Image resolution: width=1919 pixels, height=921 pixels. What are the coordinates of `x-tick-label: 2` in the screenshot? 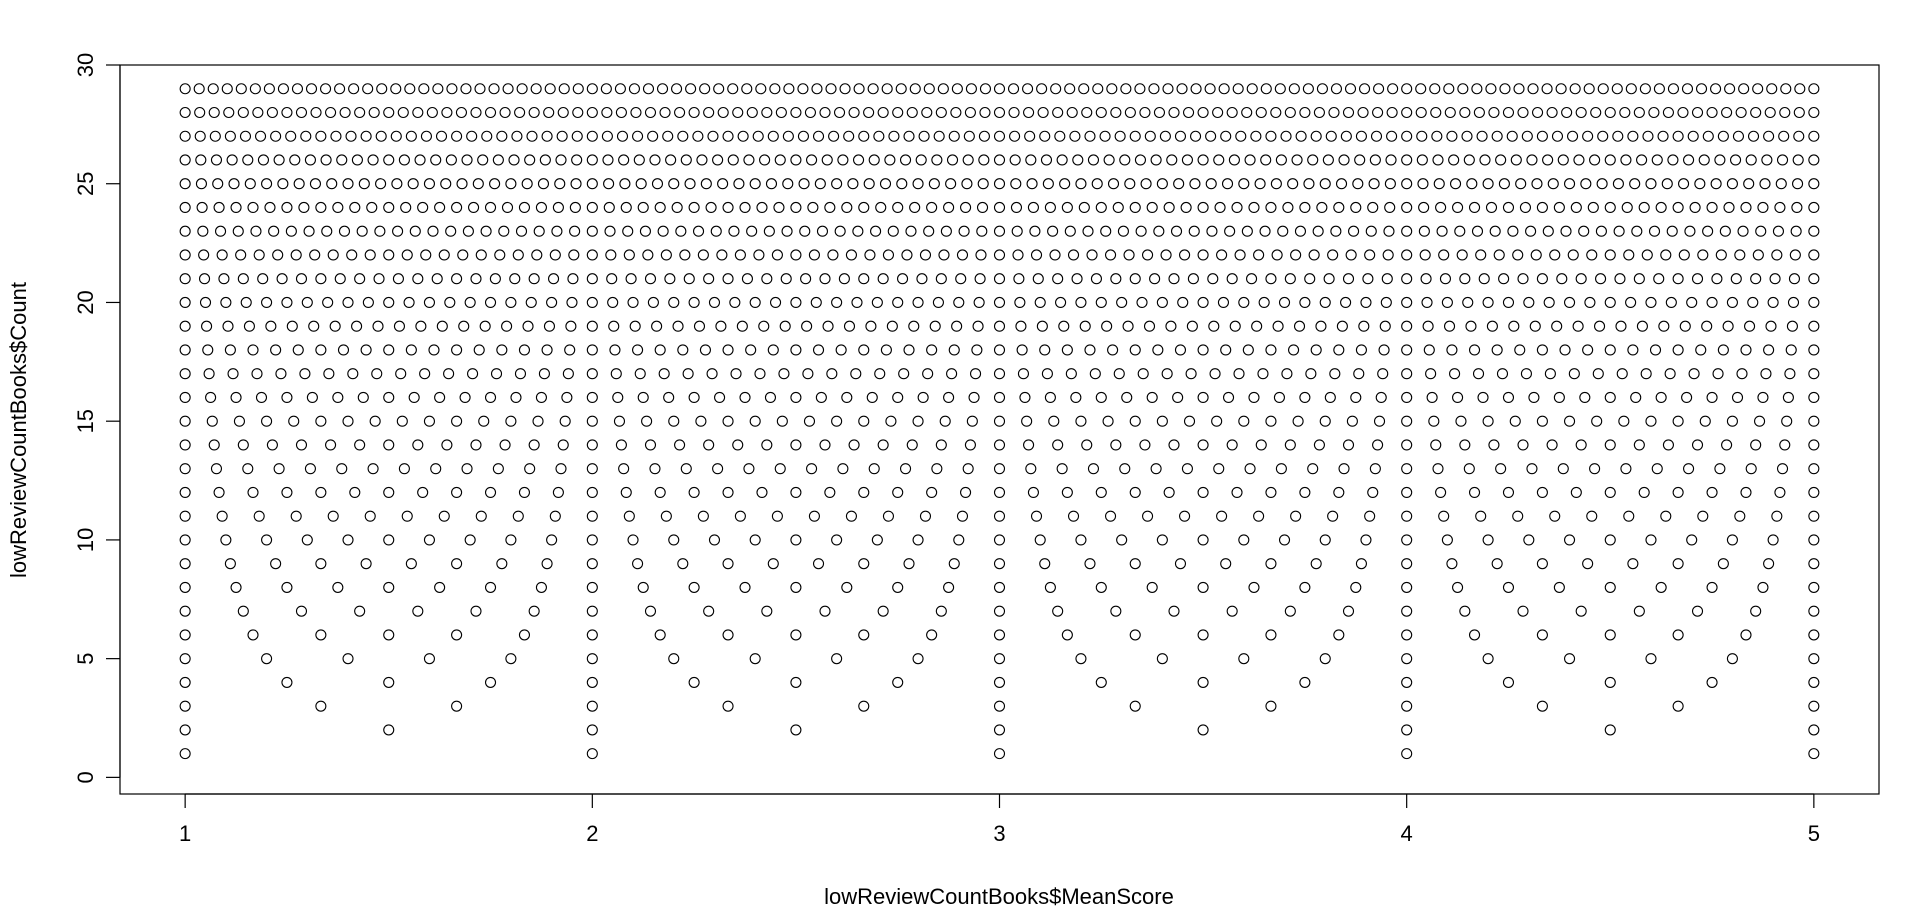 It's located at (592, 833).